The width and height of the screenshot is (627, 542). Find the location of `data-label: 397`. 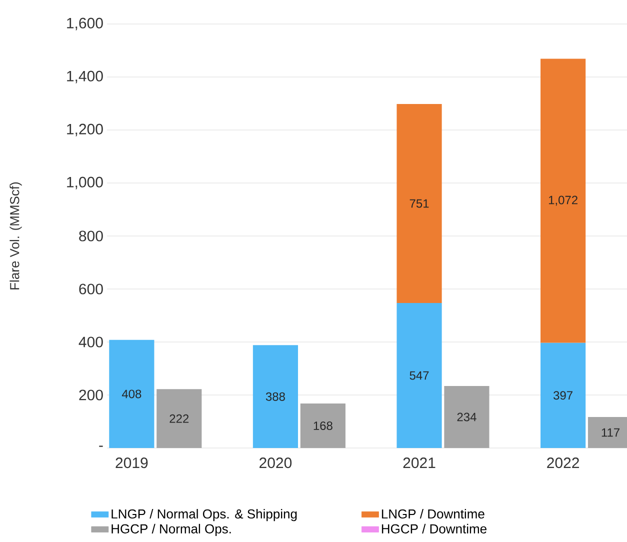

data-label: 397 is located at coordinates (563, 395).